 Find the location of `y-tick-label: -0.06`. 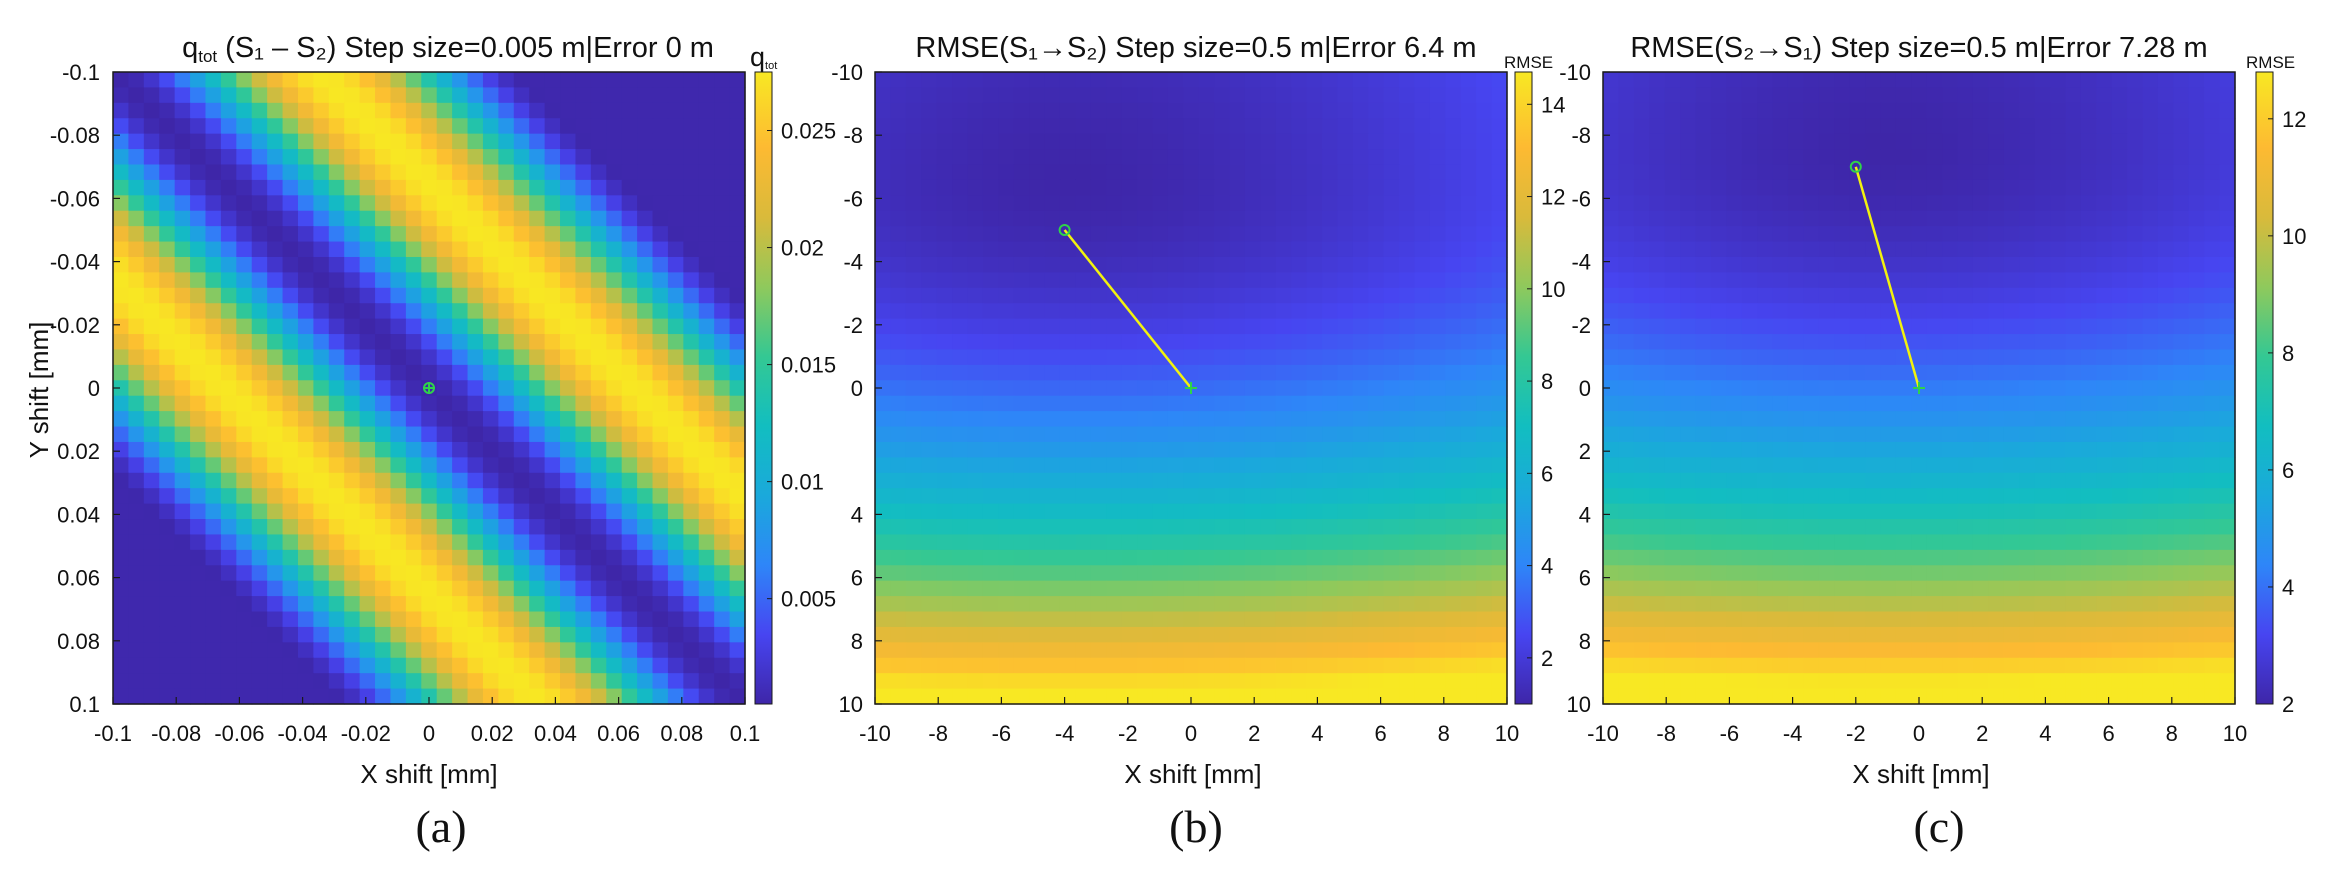

y-tick-label: -0.06 is located at coordinates (75, 198).